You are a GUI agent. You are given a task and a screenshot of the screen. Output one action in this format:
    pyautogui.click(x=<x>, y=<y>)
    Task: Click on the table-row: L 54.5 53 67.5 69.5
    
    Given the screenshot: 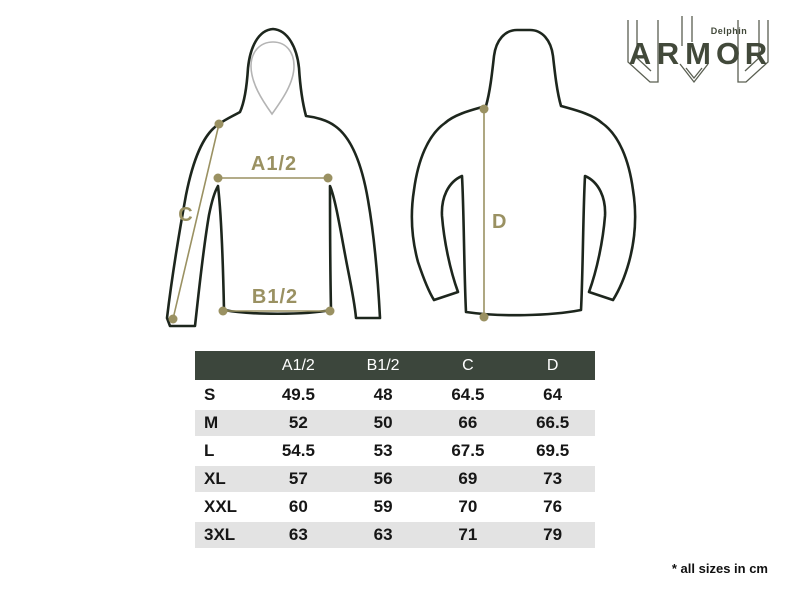 What is the action you would take?
    pyautogui.click(x=395, y=451)
    